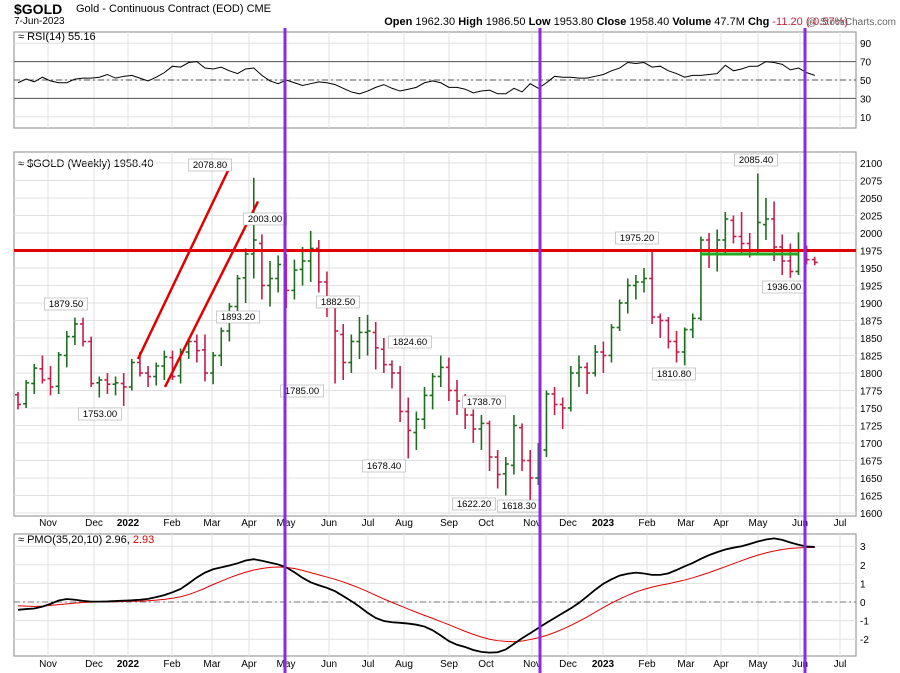  I want to click on price-annotation: 1936.00, so click(784, 287).